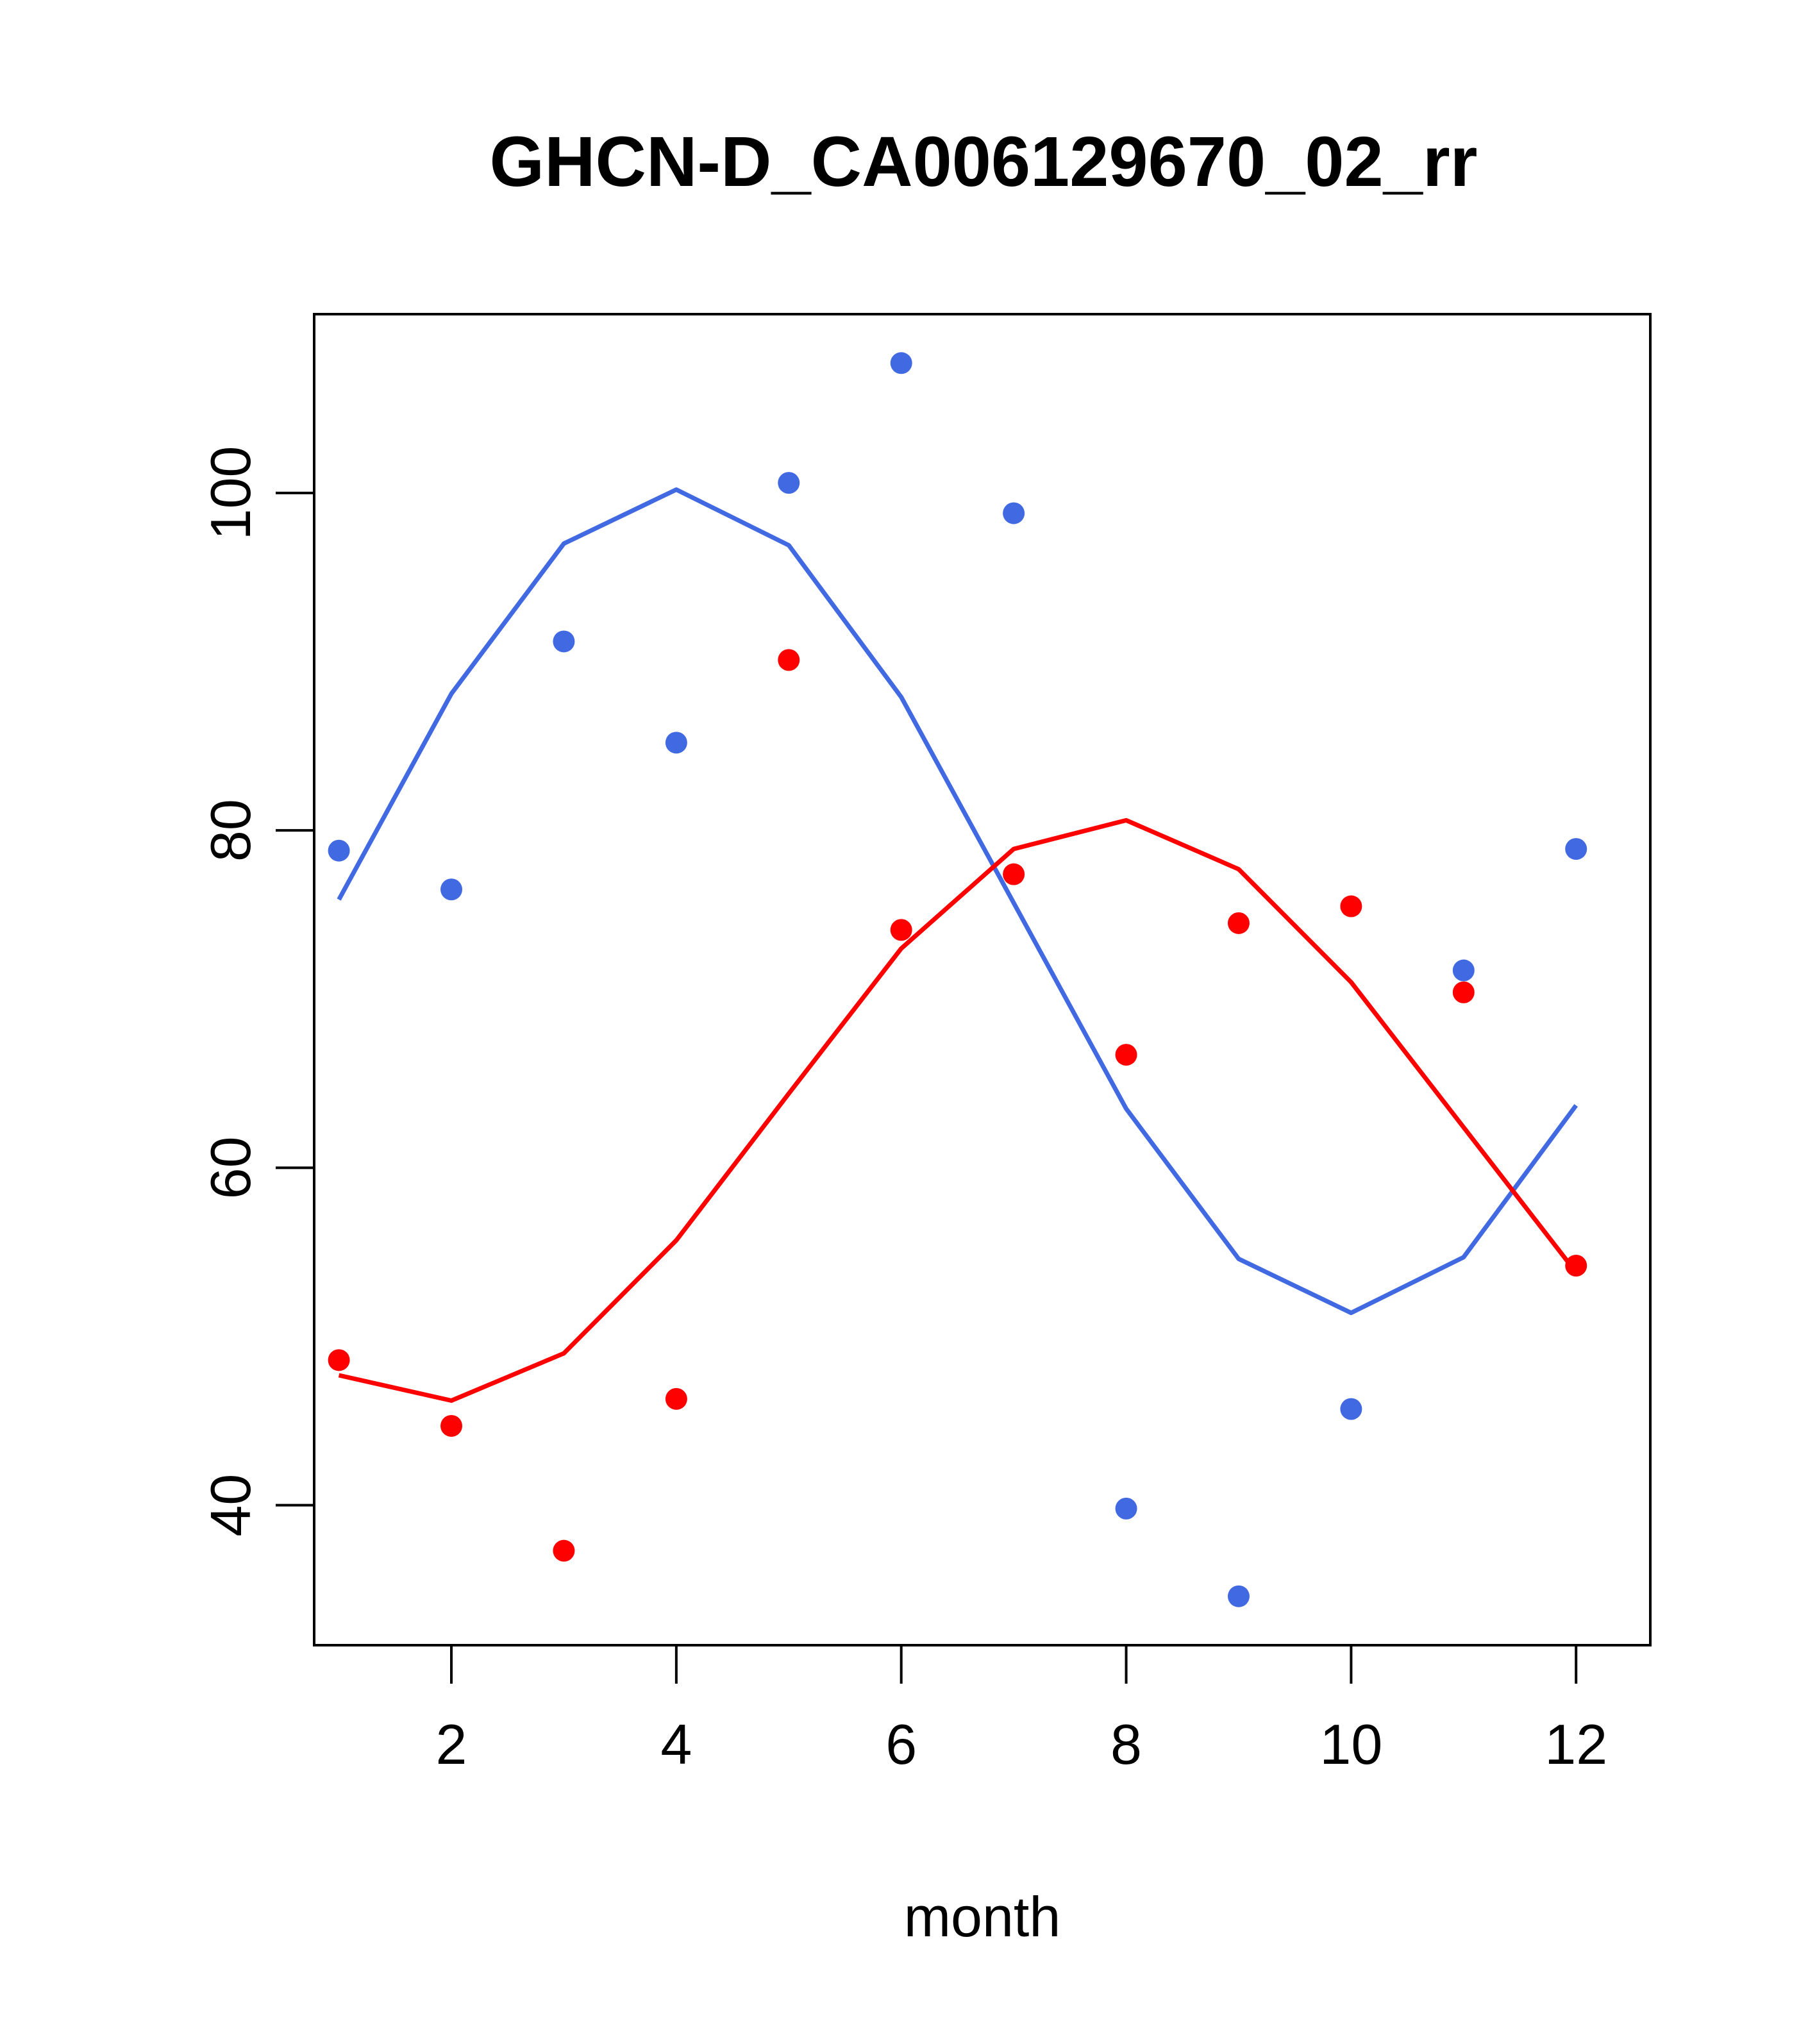  What do you see at coordinates (231, 831) in the screenshot?
I see `y-tick-label: 80` at bounding box center [231, 831].